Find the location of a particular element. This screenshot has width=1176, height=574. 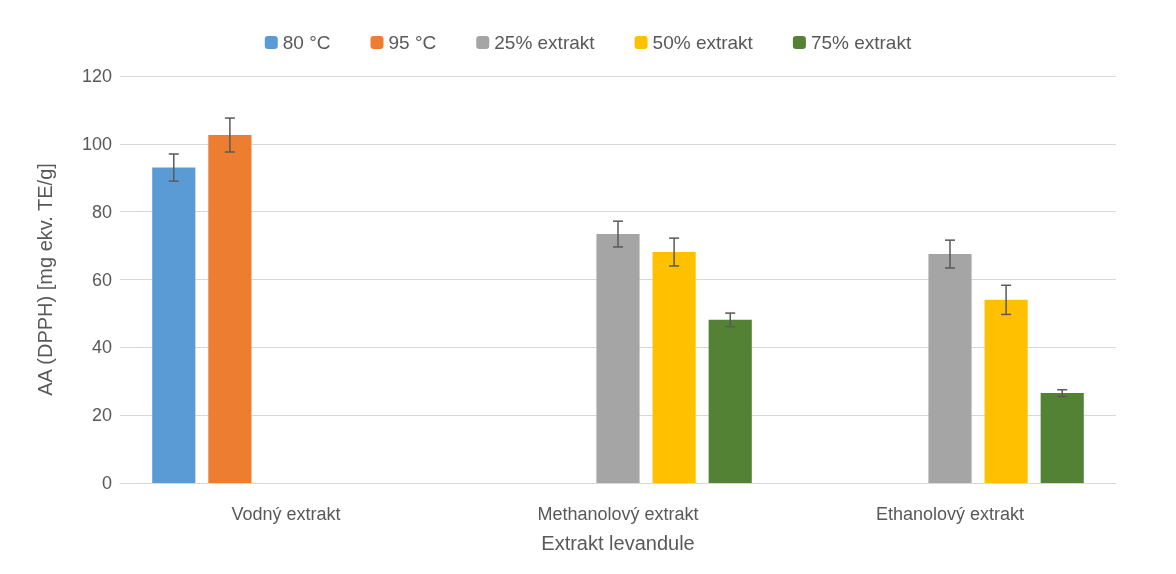

x-tick-label: Ethanolový extrakt is located at coordinates (950, 514).